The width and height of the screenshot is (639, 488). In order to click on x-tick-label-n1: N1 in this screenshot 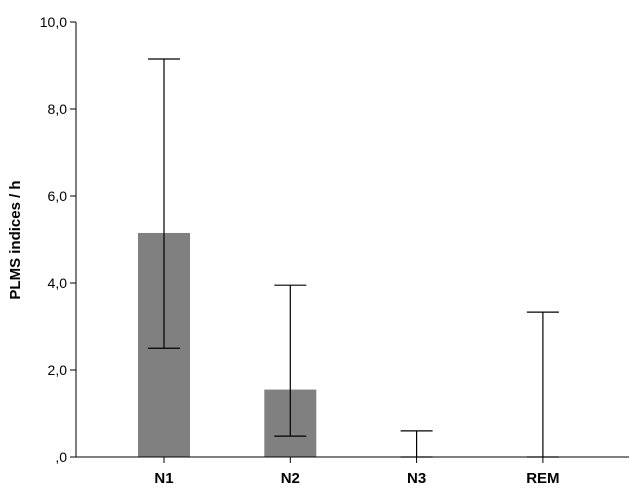, I will do `click(163, 478)`.